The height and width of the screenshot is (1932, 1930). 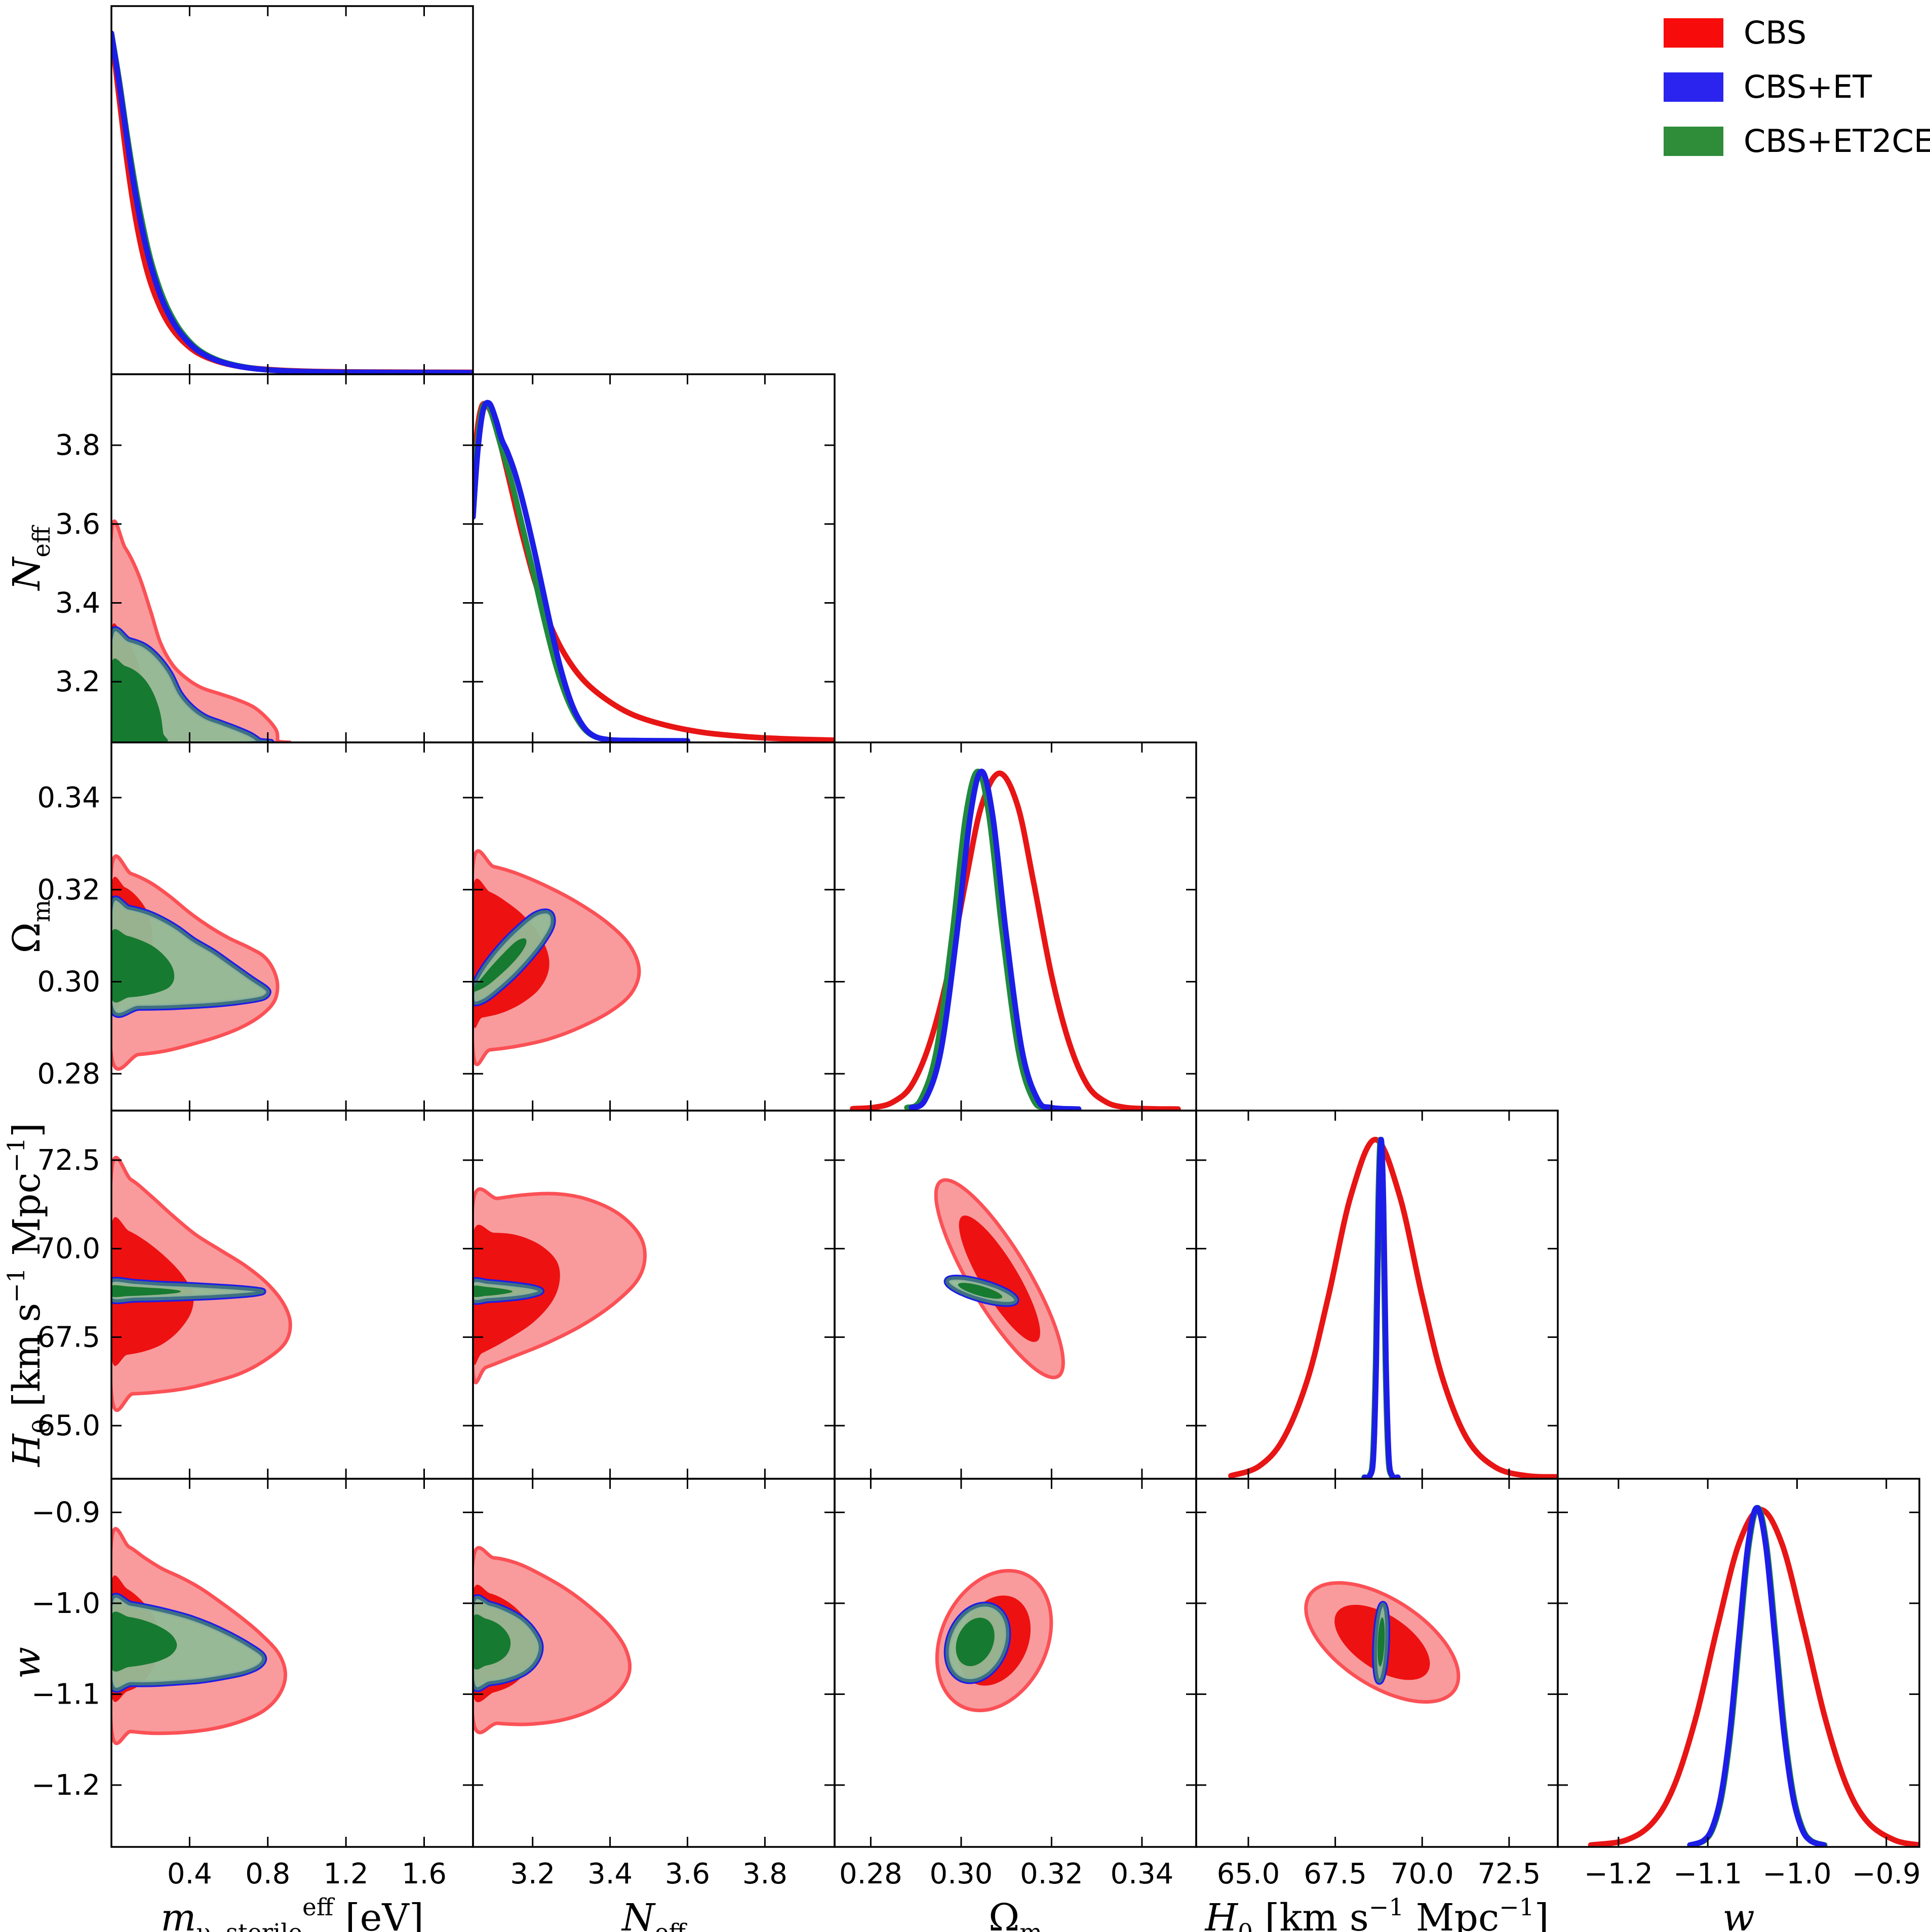 I want to click on legend-swatch-cbs-et2ce, so click(x=1693, y=141).